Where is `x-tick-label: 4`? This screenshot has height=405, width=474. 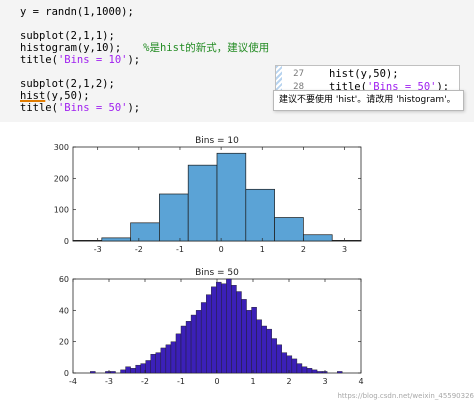 x-tick-label: 4 is located at coordinates (360, 381).